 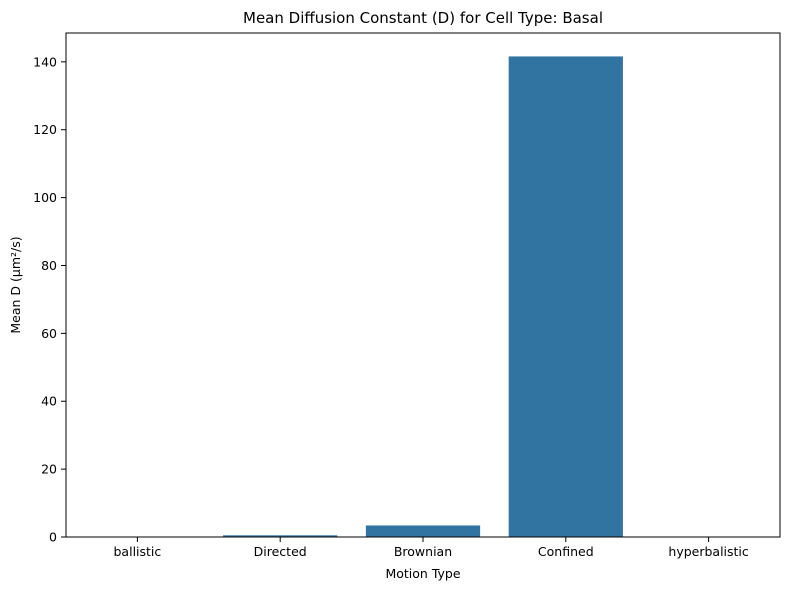 I want to click on x-tick-label: ballistic, so click(x=138, y=551).